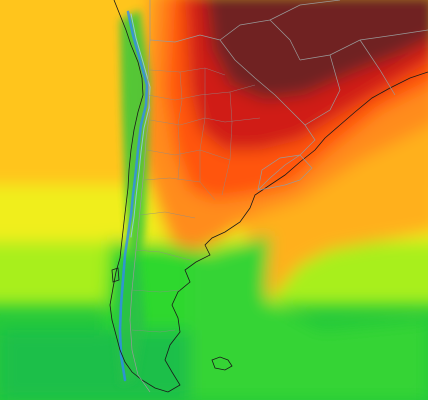 This screenshot has height=400, width=428. What do you see at coordinates (302, 132) in the screenshot?
I see `argentina-brazil-border` at bounding box center [302, 132].